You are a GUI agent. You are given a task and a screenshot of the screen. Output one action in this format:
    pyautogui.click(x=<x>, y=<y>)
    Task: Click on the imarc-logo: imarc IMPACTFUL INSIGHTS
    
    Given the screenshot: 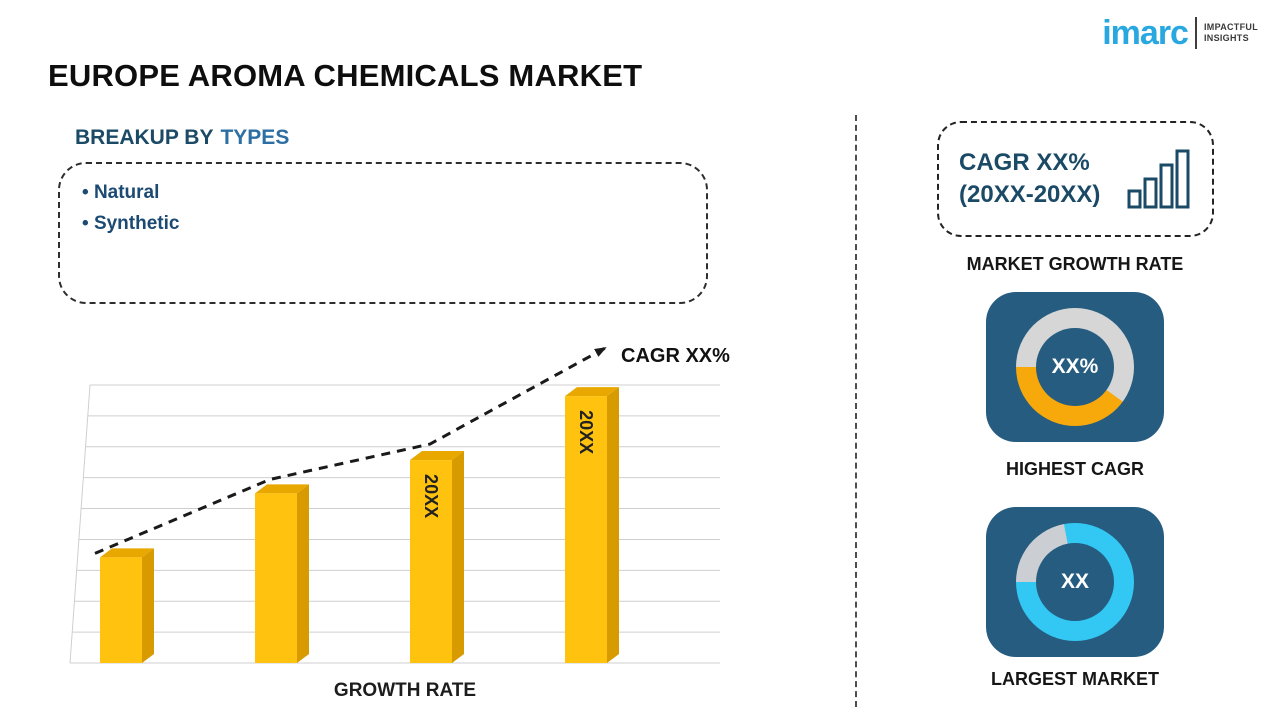 What is the action you would take?
    pyautogui.click(x=1180, y=33)
    